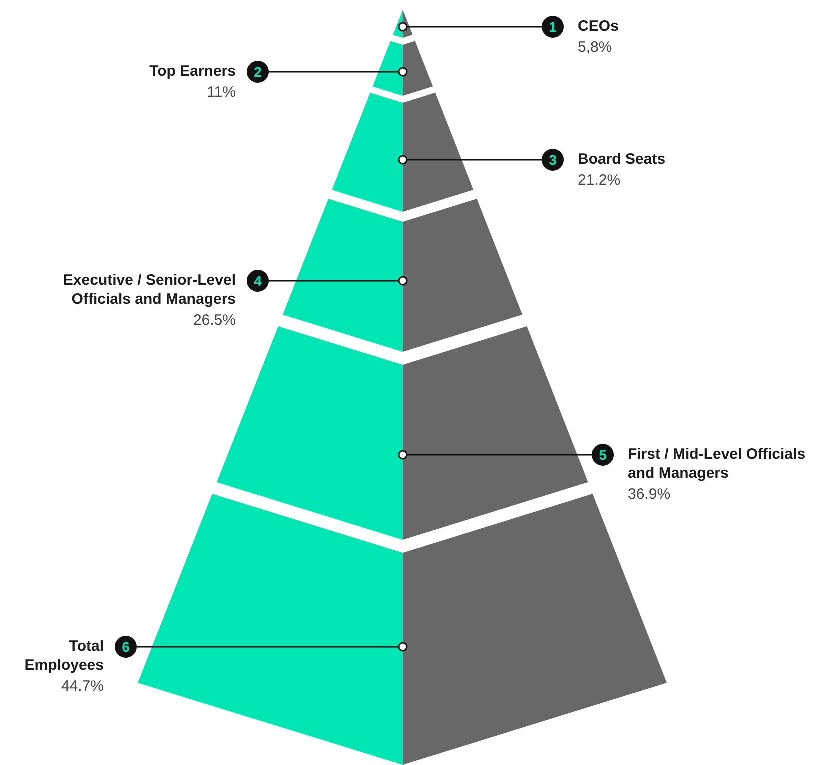 The image size is (824, 765). Describe the element at coordinates (64, 656) in the screenshot. I see `category-label: Total Employees` at that location.